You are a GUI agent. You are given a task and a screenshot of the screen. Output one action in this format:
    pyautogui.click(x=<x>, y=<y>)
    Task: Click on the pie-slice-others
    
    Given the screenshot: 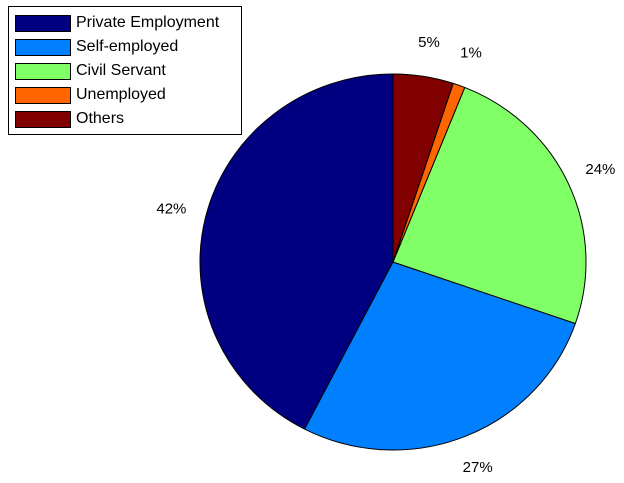 What is the action you would take?
    pyautogui.click(x=423, y=168)
    